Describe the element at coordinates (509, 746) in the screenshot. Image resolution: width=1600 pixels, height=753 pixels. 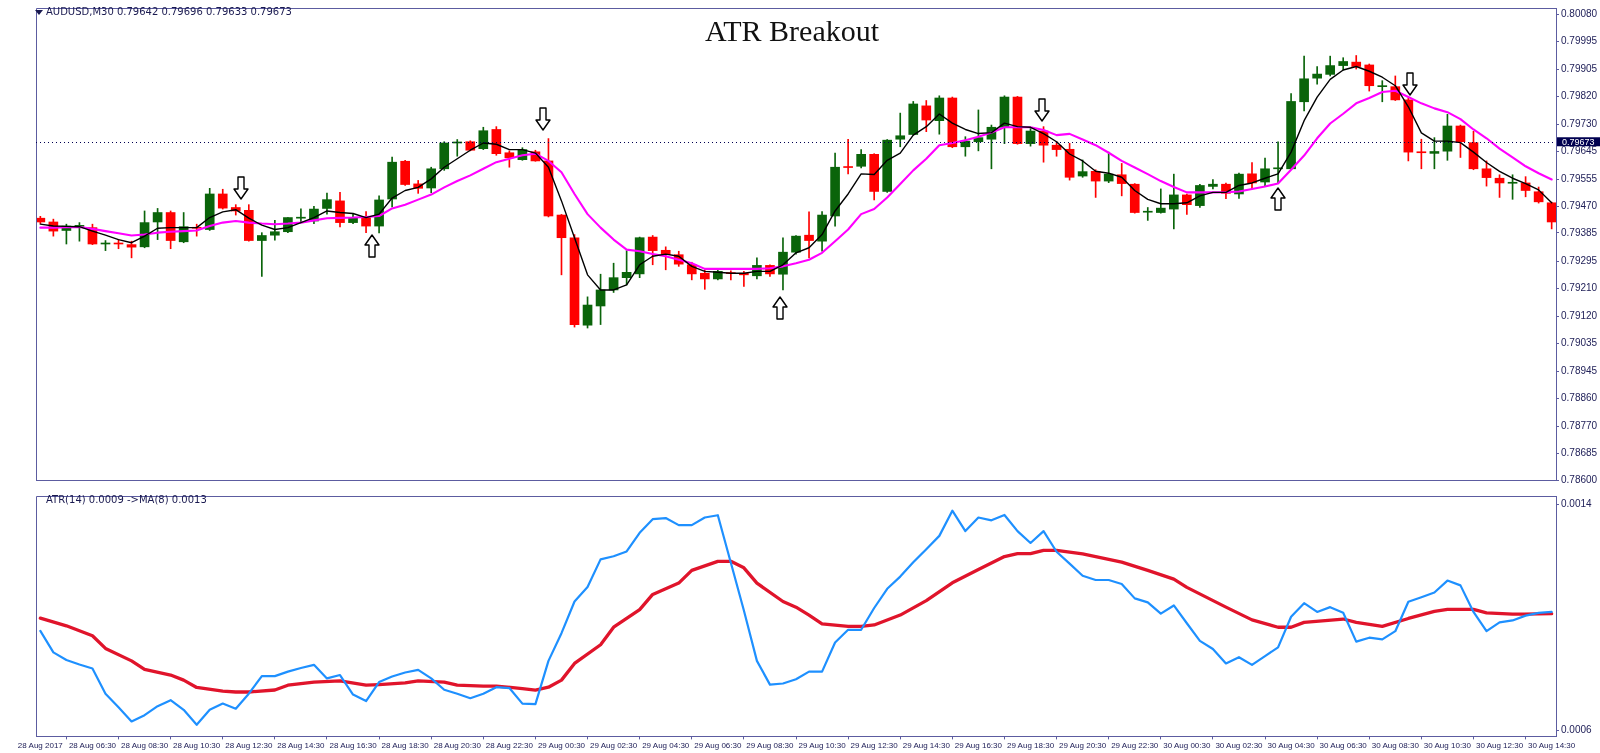
I see `x-tick-label: 28 Aug 22:30` at that location.